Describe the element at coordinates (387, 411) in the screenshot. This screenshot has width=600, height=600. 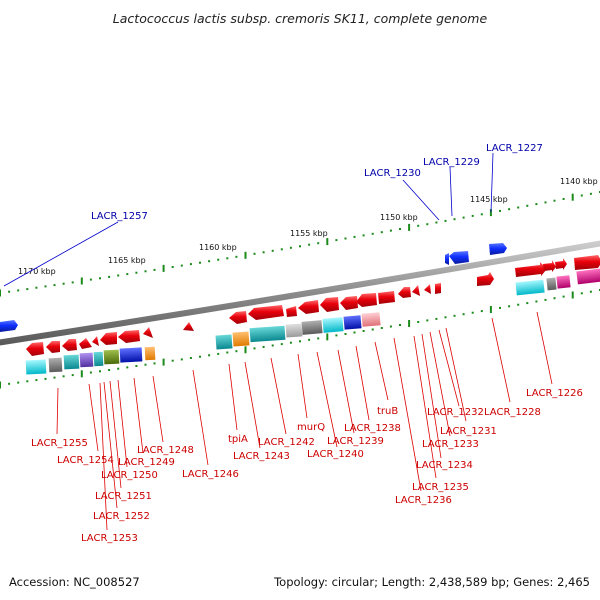
I see `gene-label-trub: truB` at that location.